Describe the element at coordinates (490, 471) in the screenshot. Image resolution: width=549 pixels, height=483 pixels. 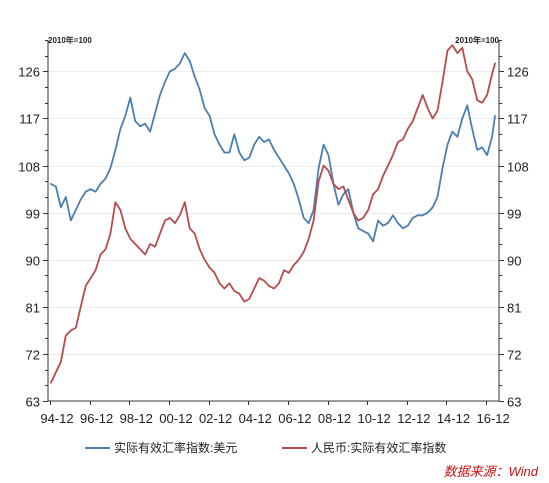
I see `source-note: 数据来源：Wind` at that location.